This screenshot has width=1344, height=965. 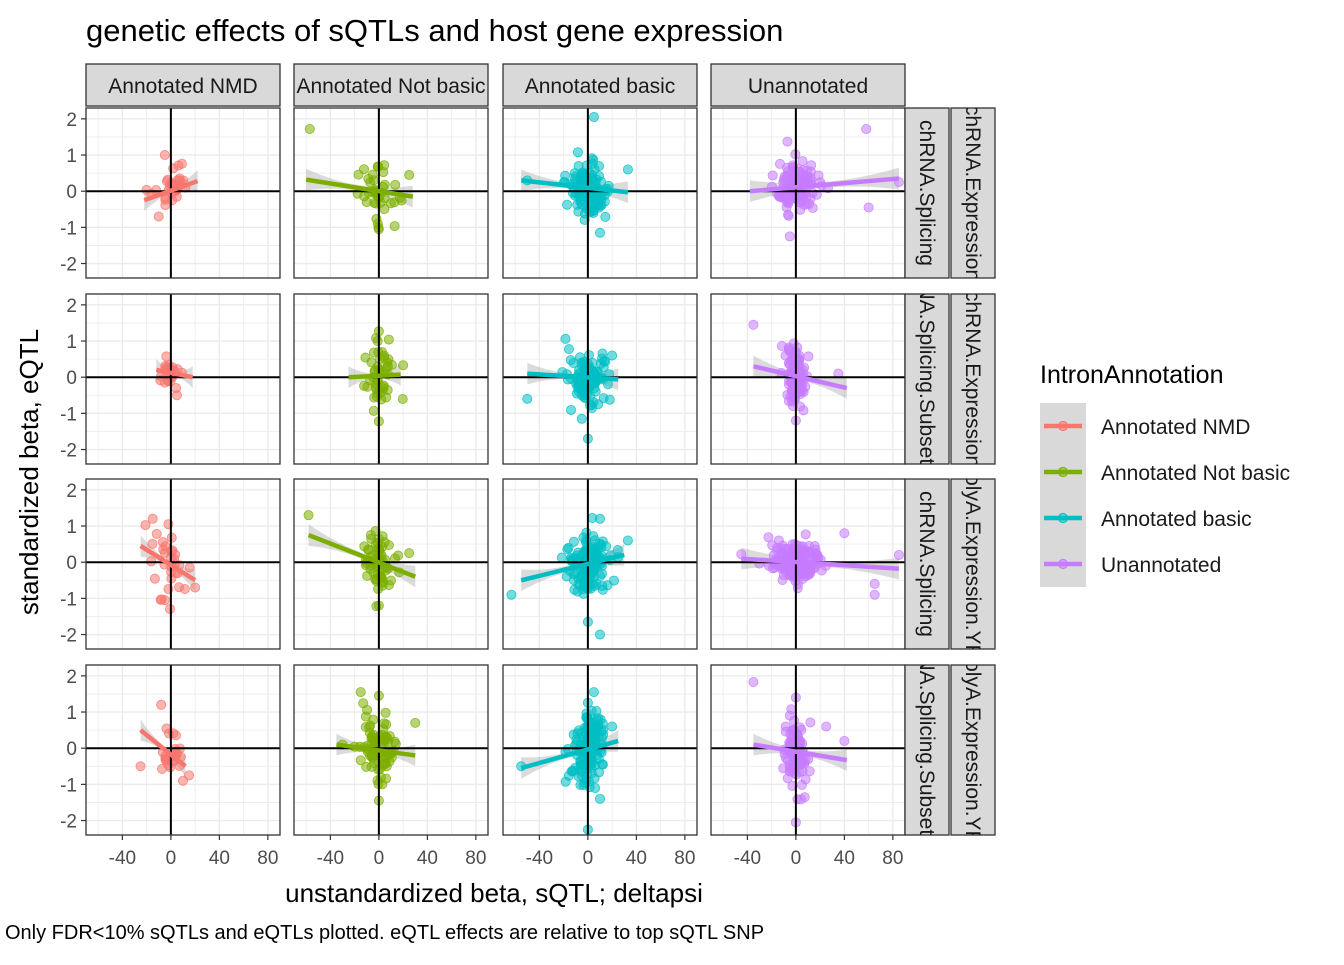 I want to click on column-strip-label: Annotated basic, so click(x=600, y=86).